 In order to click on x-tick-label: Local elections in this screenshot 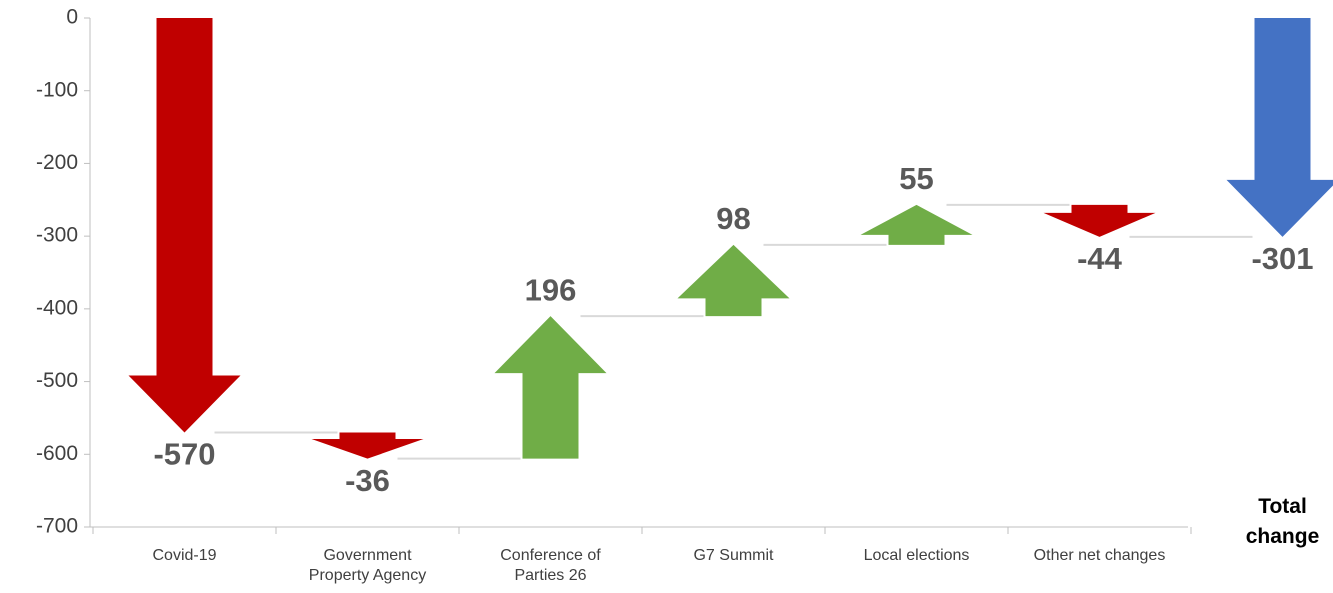, I will do `click(916, 555)`.